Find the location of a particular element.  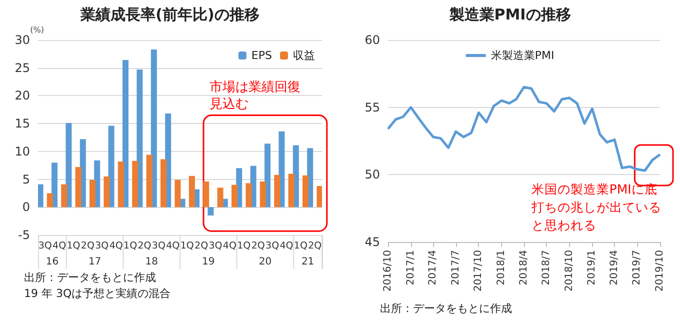

x-tick-label: 2016/10 is located at coordinates (388, 271).